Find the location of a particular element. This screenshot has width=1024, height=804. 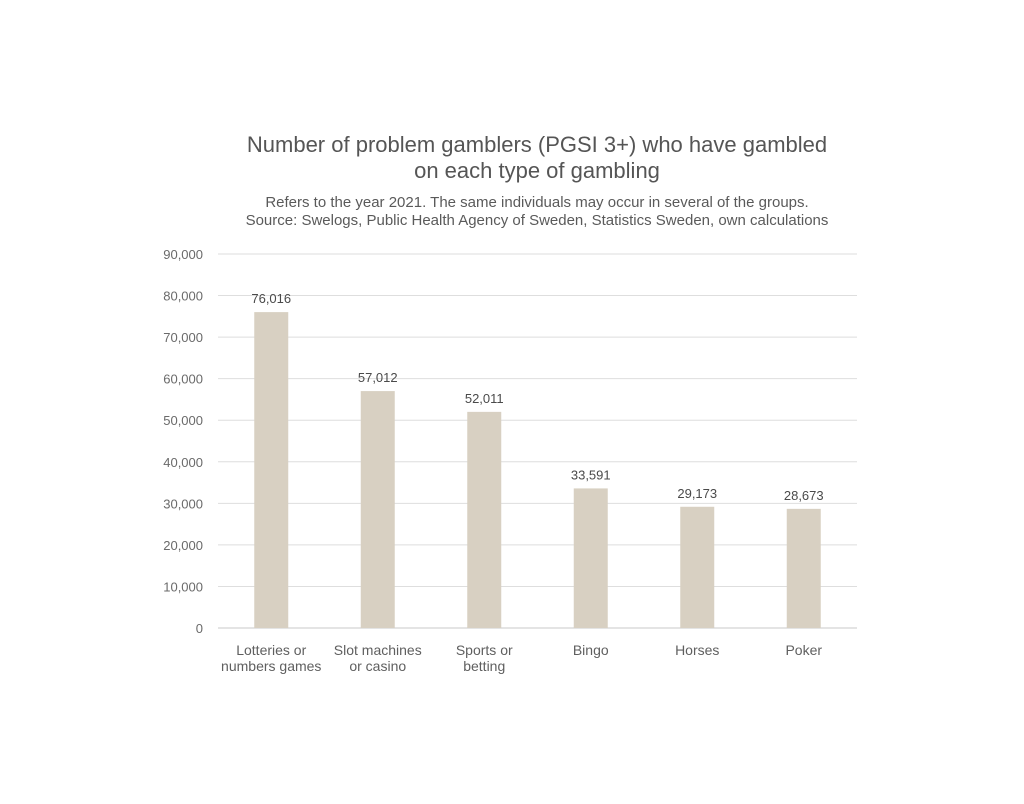

x-tick-label: Poker is located at coordinates (803, 650).